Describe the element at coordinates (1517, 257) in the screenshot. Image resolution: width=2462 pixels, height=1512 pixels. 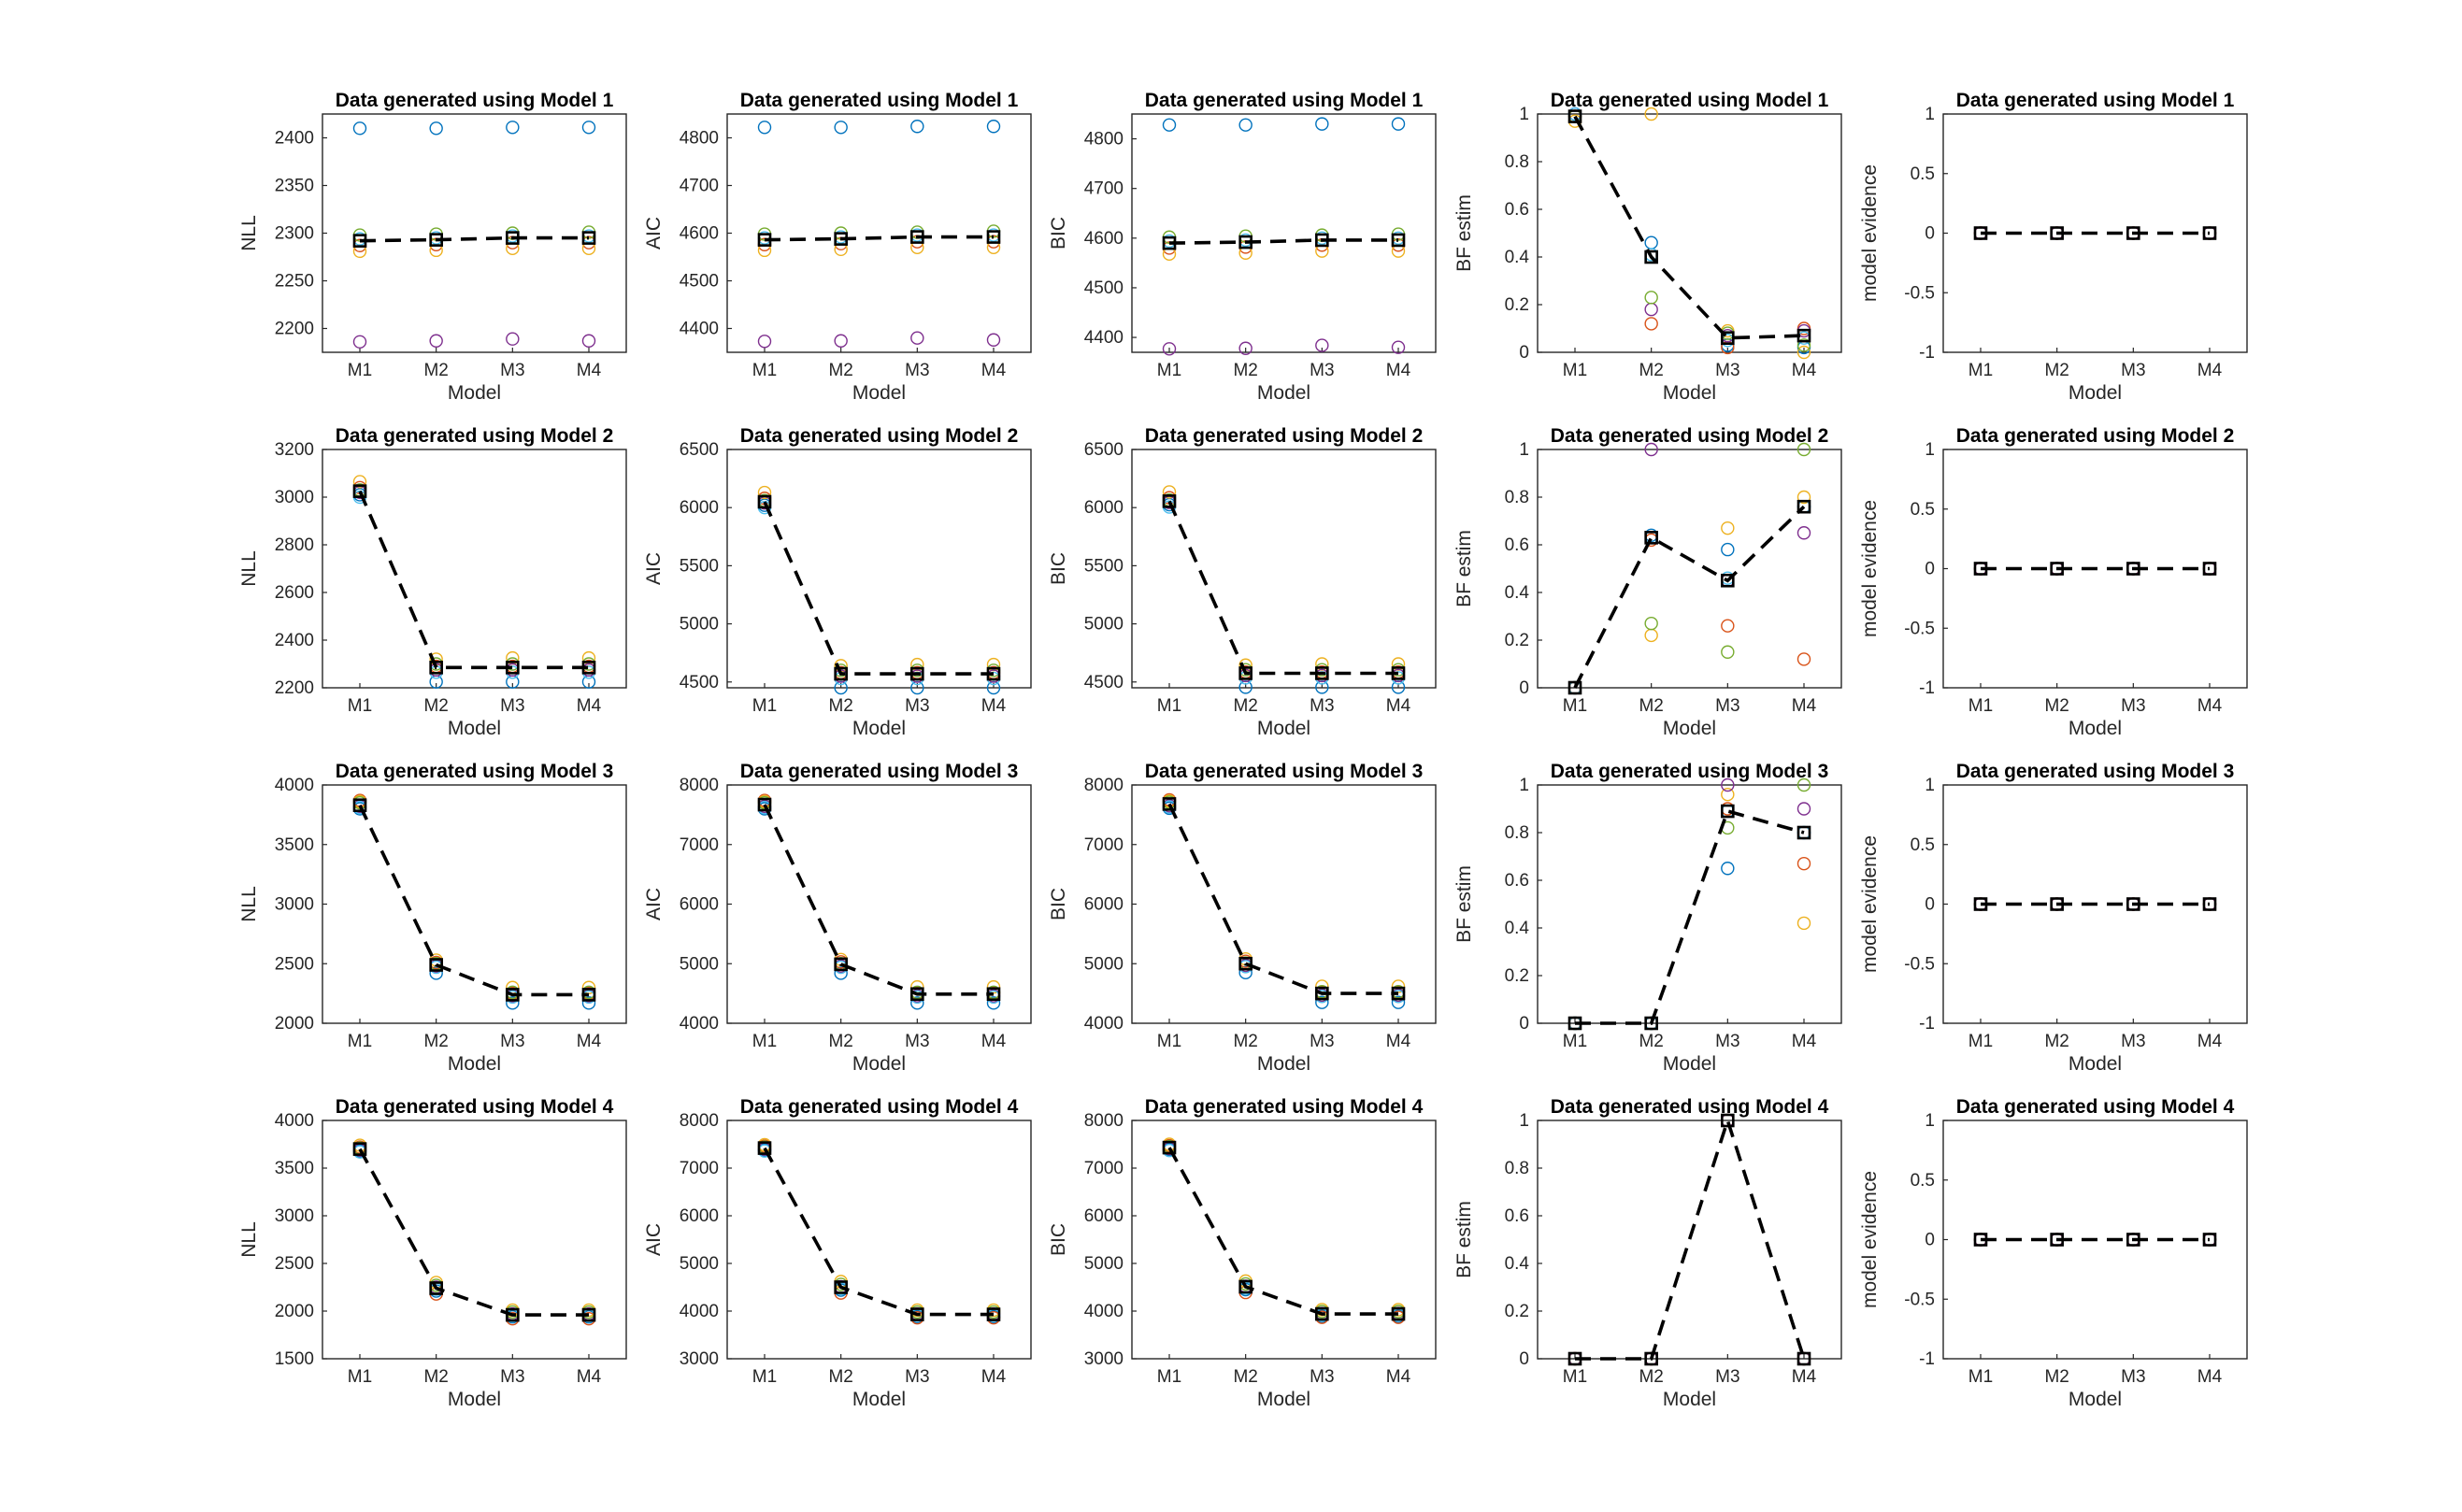
I see `y-tick-label: 0.4` at that location.